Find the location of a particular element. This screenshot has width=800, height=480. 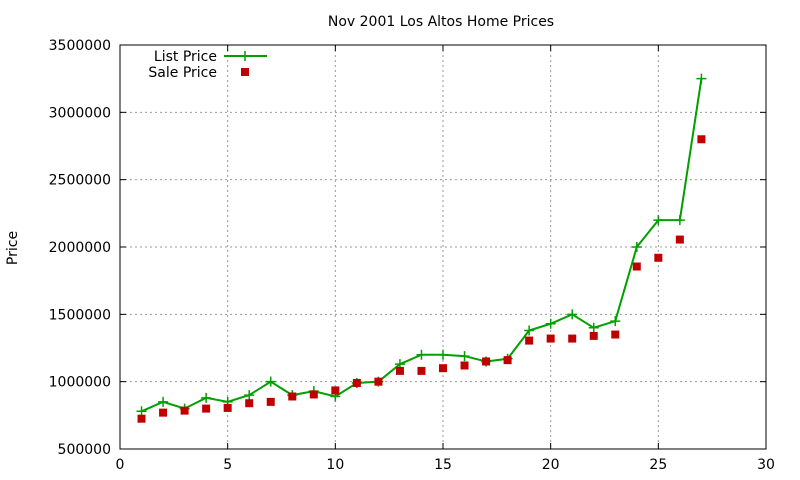

x-tick-label: 15 is located at coordinates (443, 465).